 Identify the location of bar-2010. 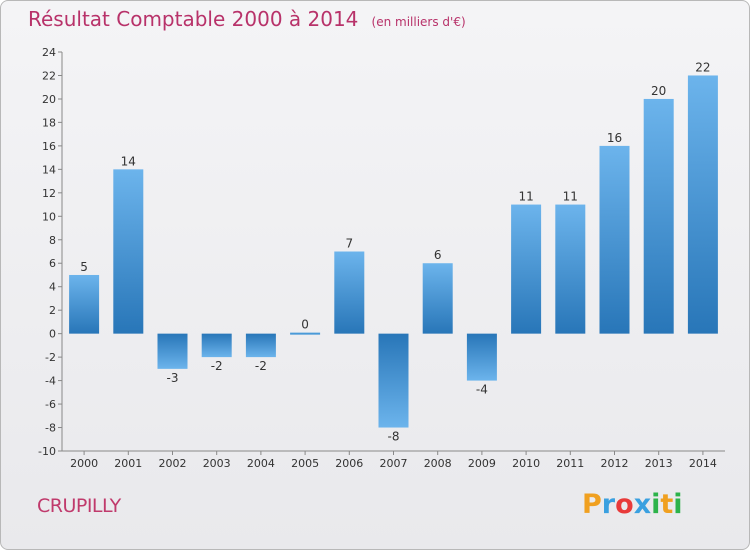
(526, 269).